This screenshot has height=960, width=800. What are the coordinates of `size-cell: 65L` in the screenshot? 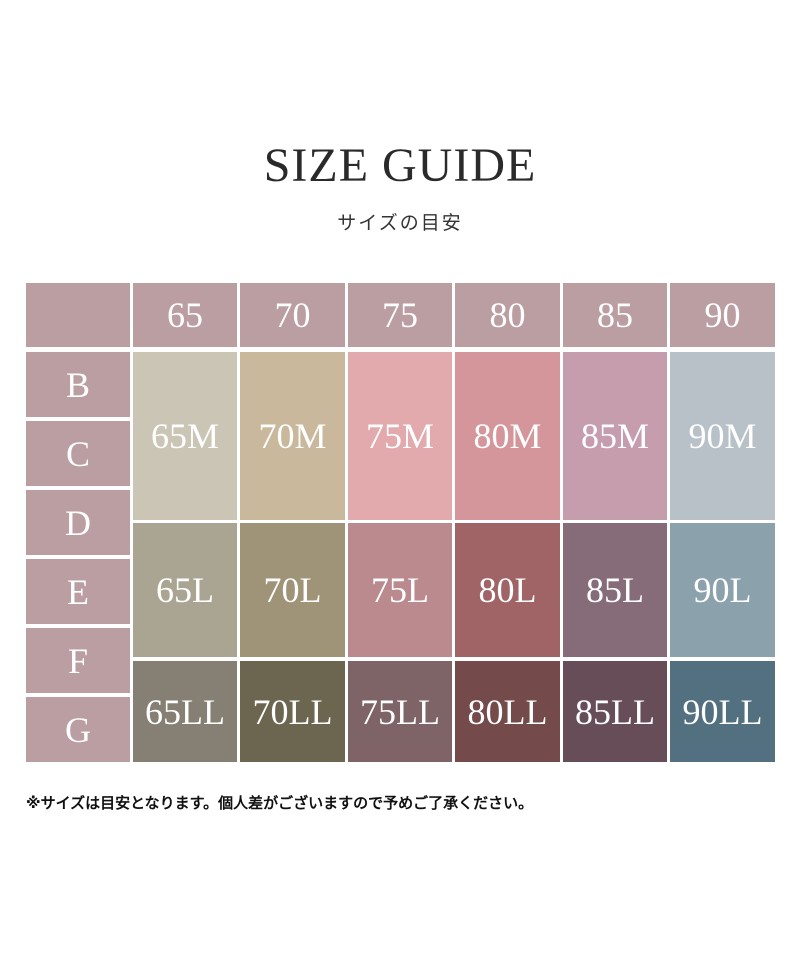 It's located at (185, 590).